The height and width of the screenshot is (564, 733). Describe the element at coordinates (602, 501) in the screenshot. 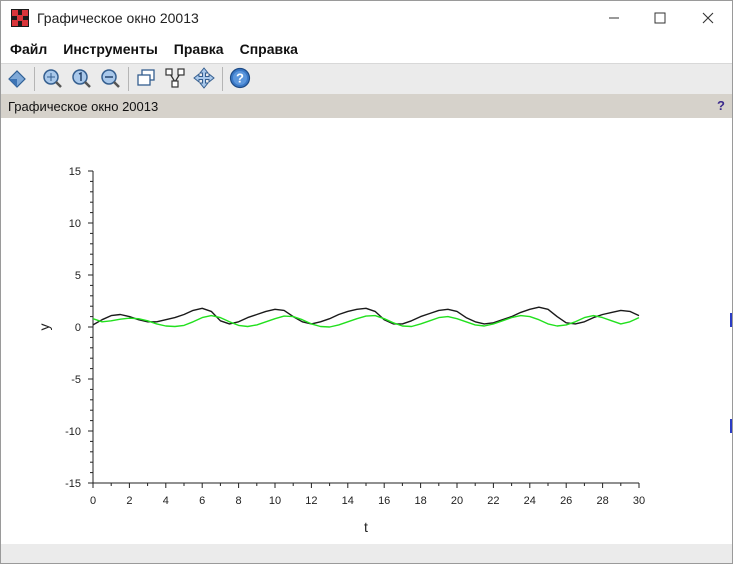

I see `x-tick-label: 28` at that location.